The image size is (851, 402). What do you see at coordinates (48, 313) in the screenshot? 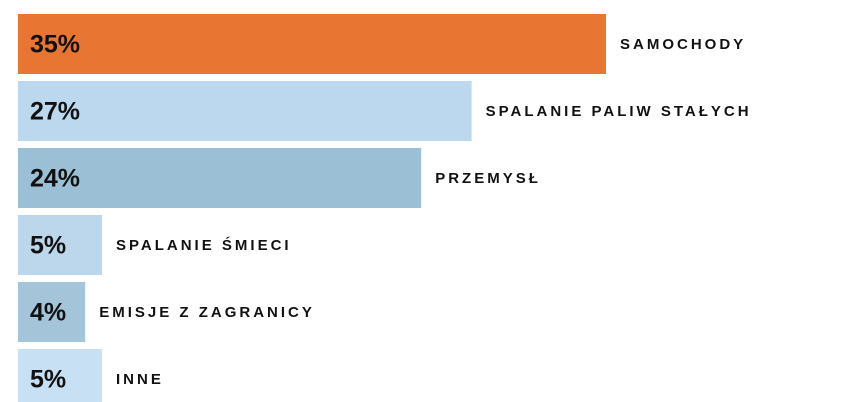
I see `value-label: 4%` at bounding box center [48, 313].